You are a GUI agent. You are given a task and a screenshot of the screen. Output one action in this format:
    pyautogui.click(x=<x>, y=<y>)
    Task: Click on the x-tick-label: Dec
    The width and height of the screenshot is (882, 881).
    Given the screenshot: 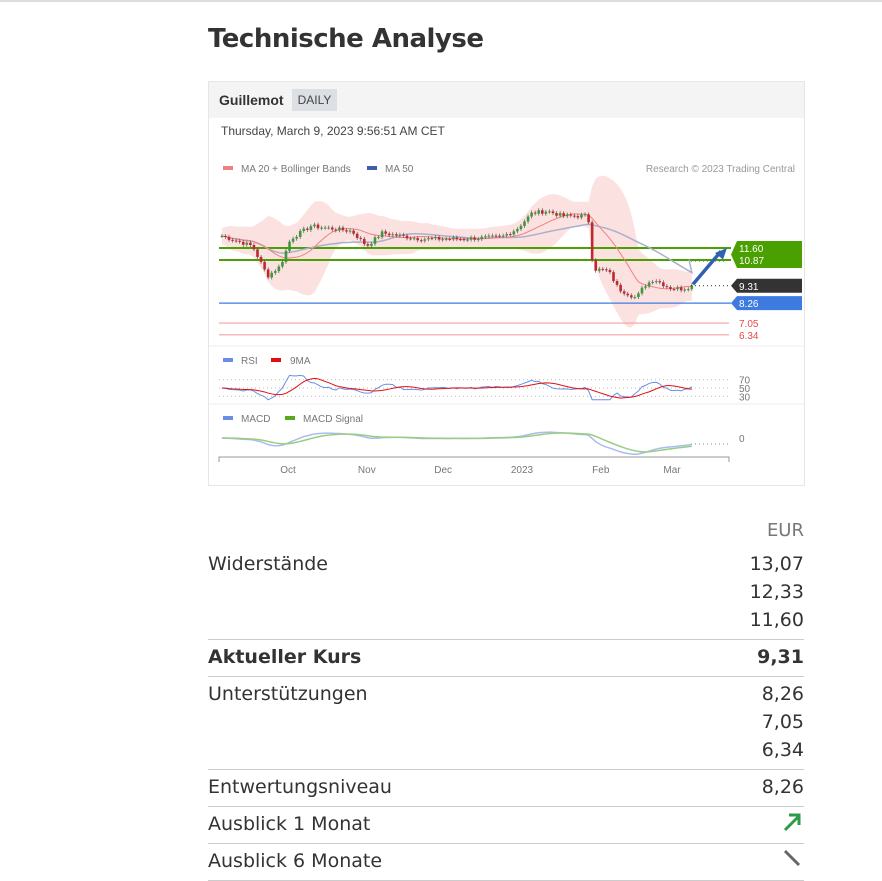 What is the action you would take?
    pyautogui.click(x=443, y=470)
    